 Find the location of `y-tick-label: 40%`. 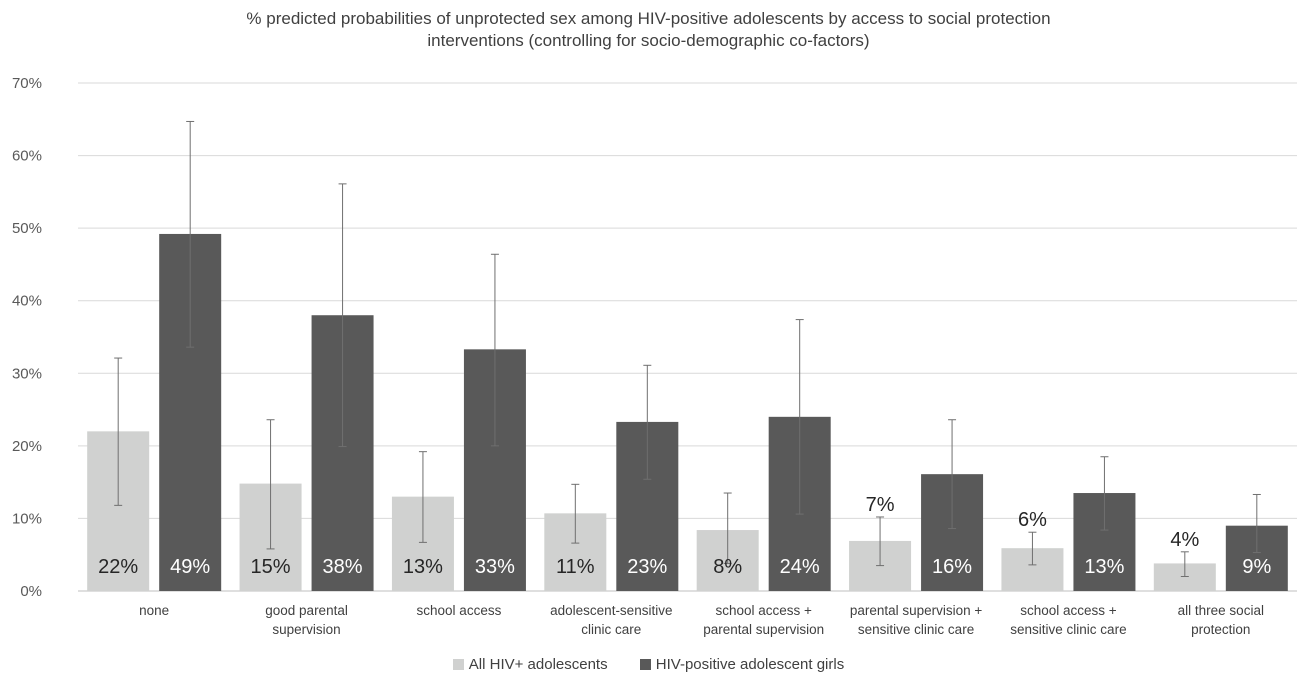

y-tick-label: 40% is located at coordinates (27, 301).